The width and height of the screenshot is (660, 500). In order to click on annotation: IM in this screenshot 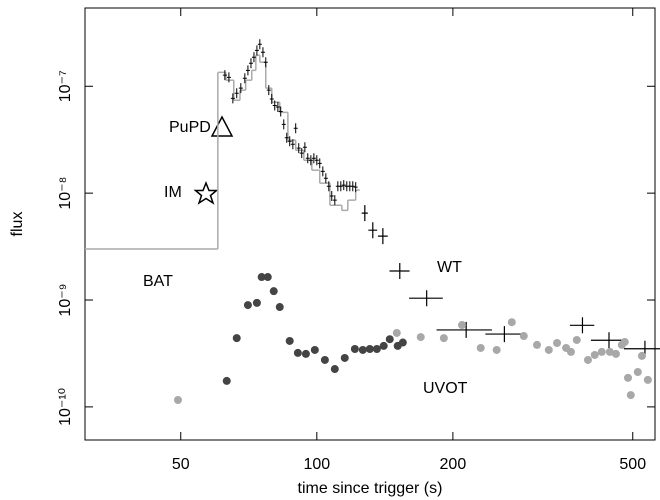, I will do `click(173, 192)`.